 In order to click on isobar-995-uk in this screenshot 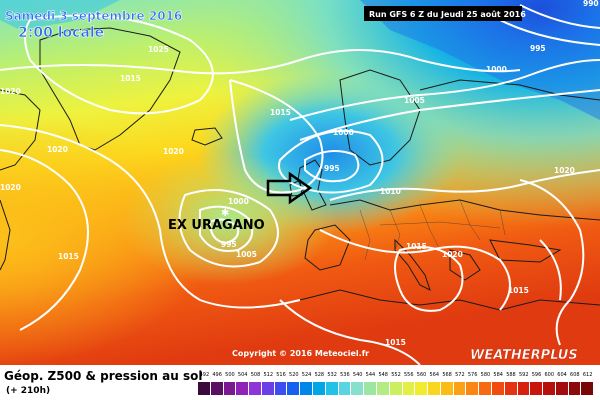, I will do `click(332, 166)`.